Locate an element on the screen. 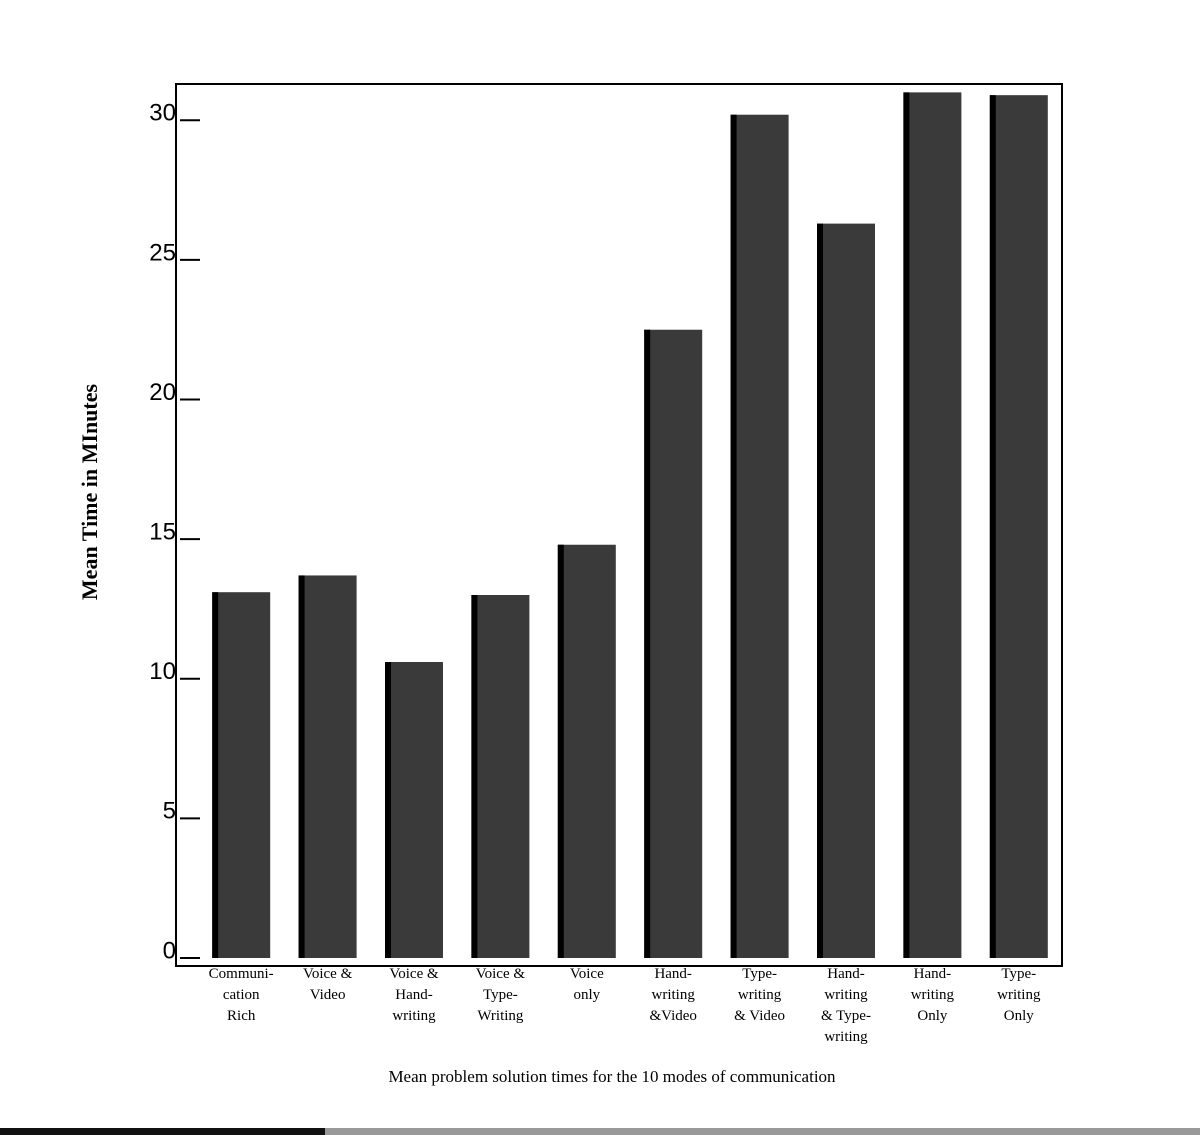 The height and width of the screenshot is (1135, 1200). y-tick-label: 30 is located at coordinates (162, 113).